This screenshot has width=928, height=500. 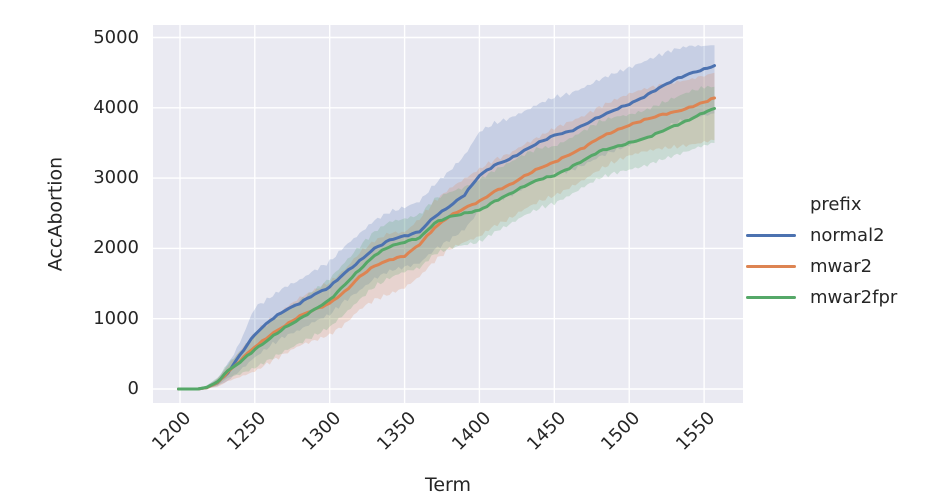 I want to click on legend-item-normal2: normal2, so click(x=821, y=235).